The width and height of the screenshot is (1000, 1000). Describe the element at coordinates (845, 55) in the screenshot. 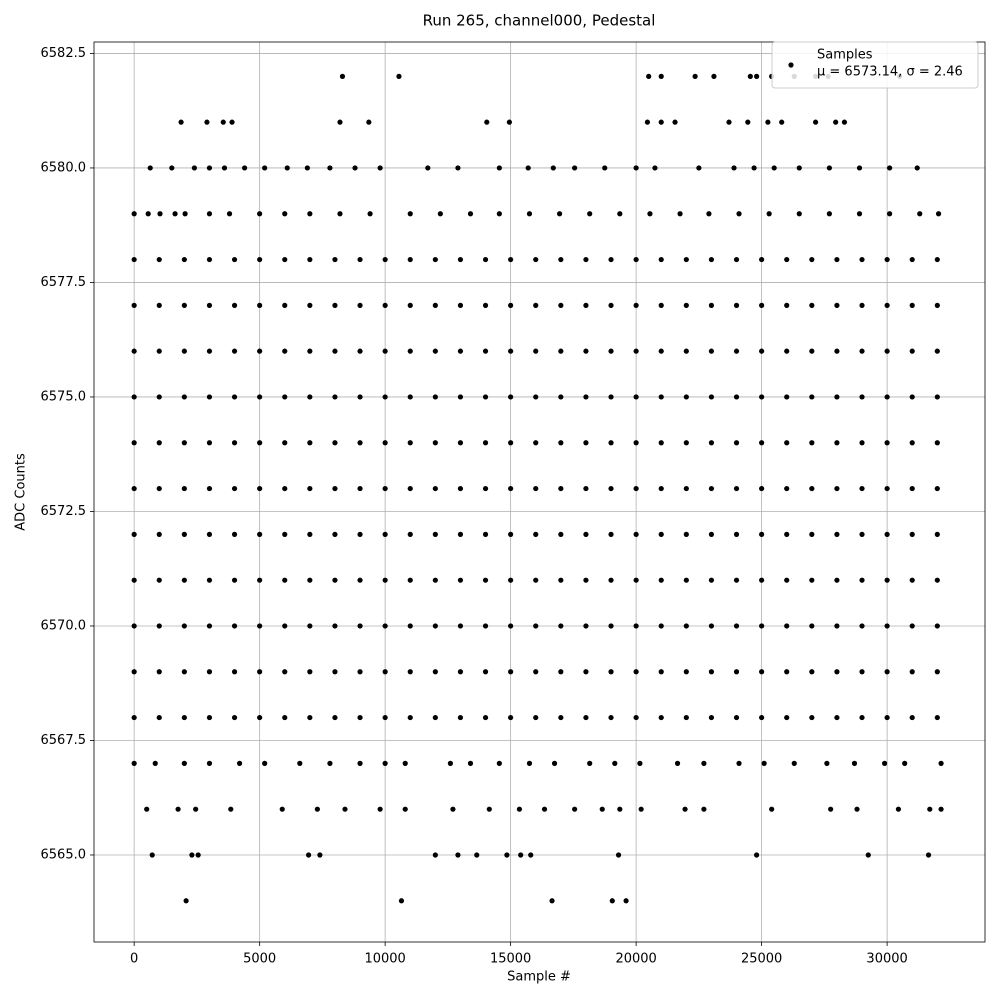

I see `legend-label: Samples` at that location.